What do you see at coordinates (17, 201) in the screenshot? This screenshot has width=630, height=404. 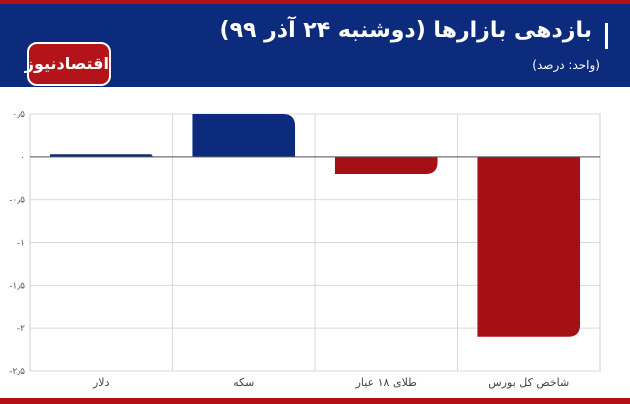 I see `y-tick-label: -۰٫۵` at bounding box center [17, 201].